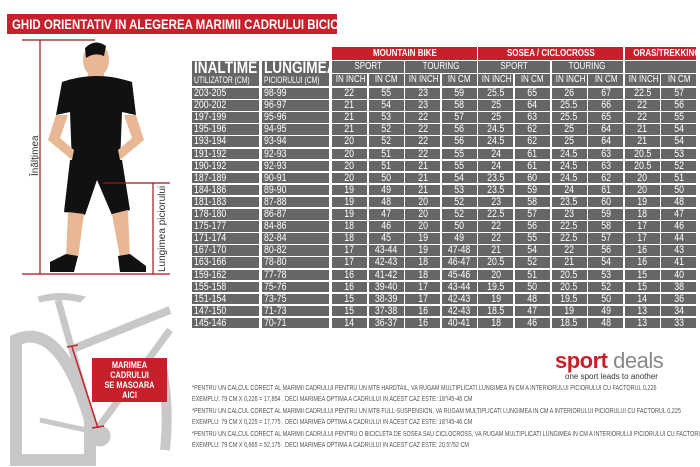 The image size is (700, 467). Describe the element at coordinates (295, 275) in the screenshot. I see `table-cell: 77-78` at that location.